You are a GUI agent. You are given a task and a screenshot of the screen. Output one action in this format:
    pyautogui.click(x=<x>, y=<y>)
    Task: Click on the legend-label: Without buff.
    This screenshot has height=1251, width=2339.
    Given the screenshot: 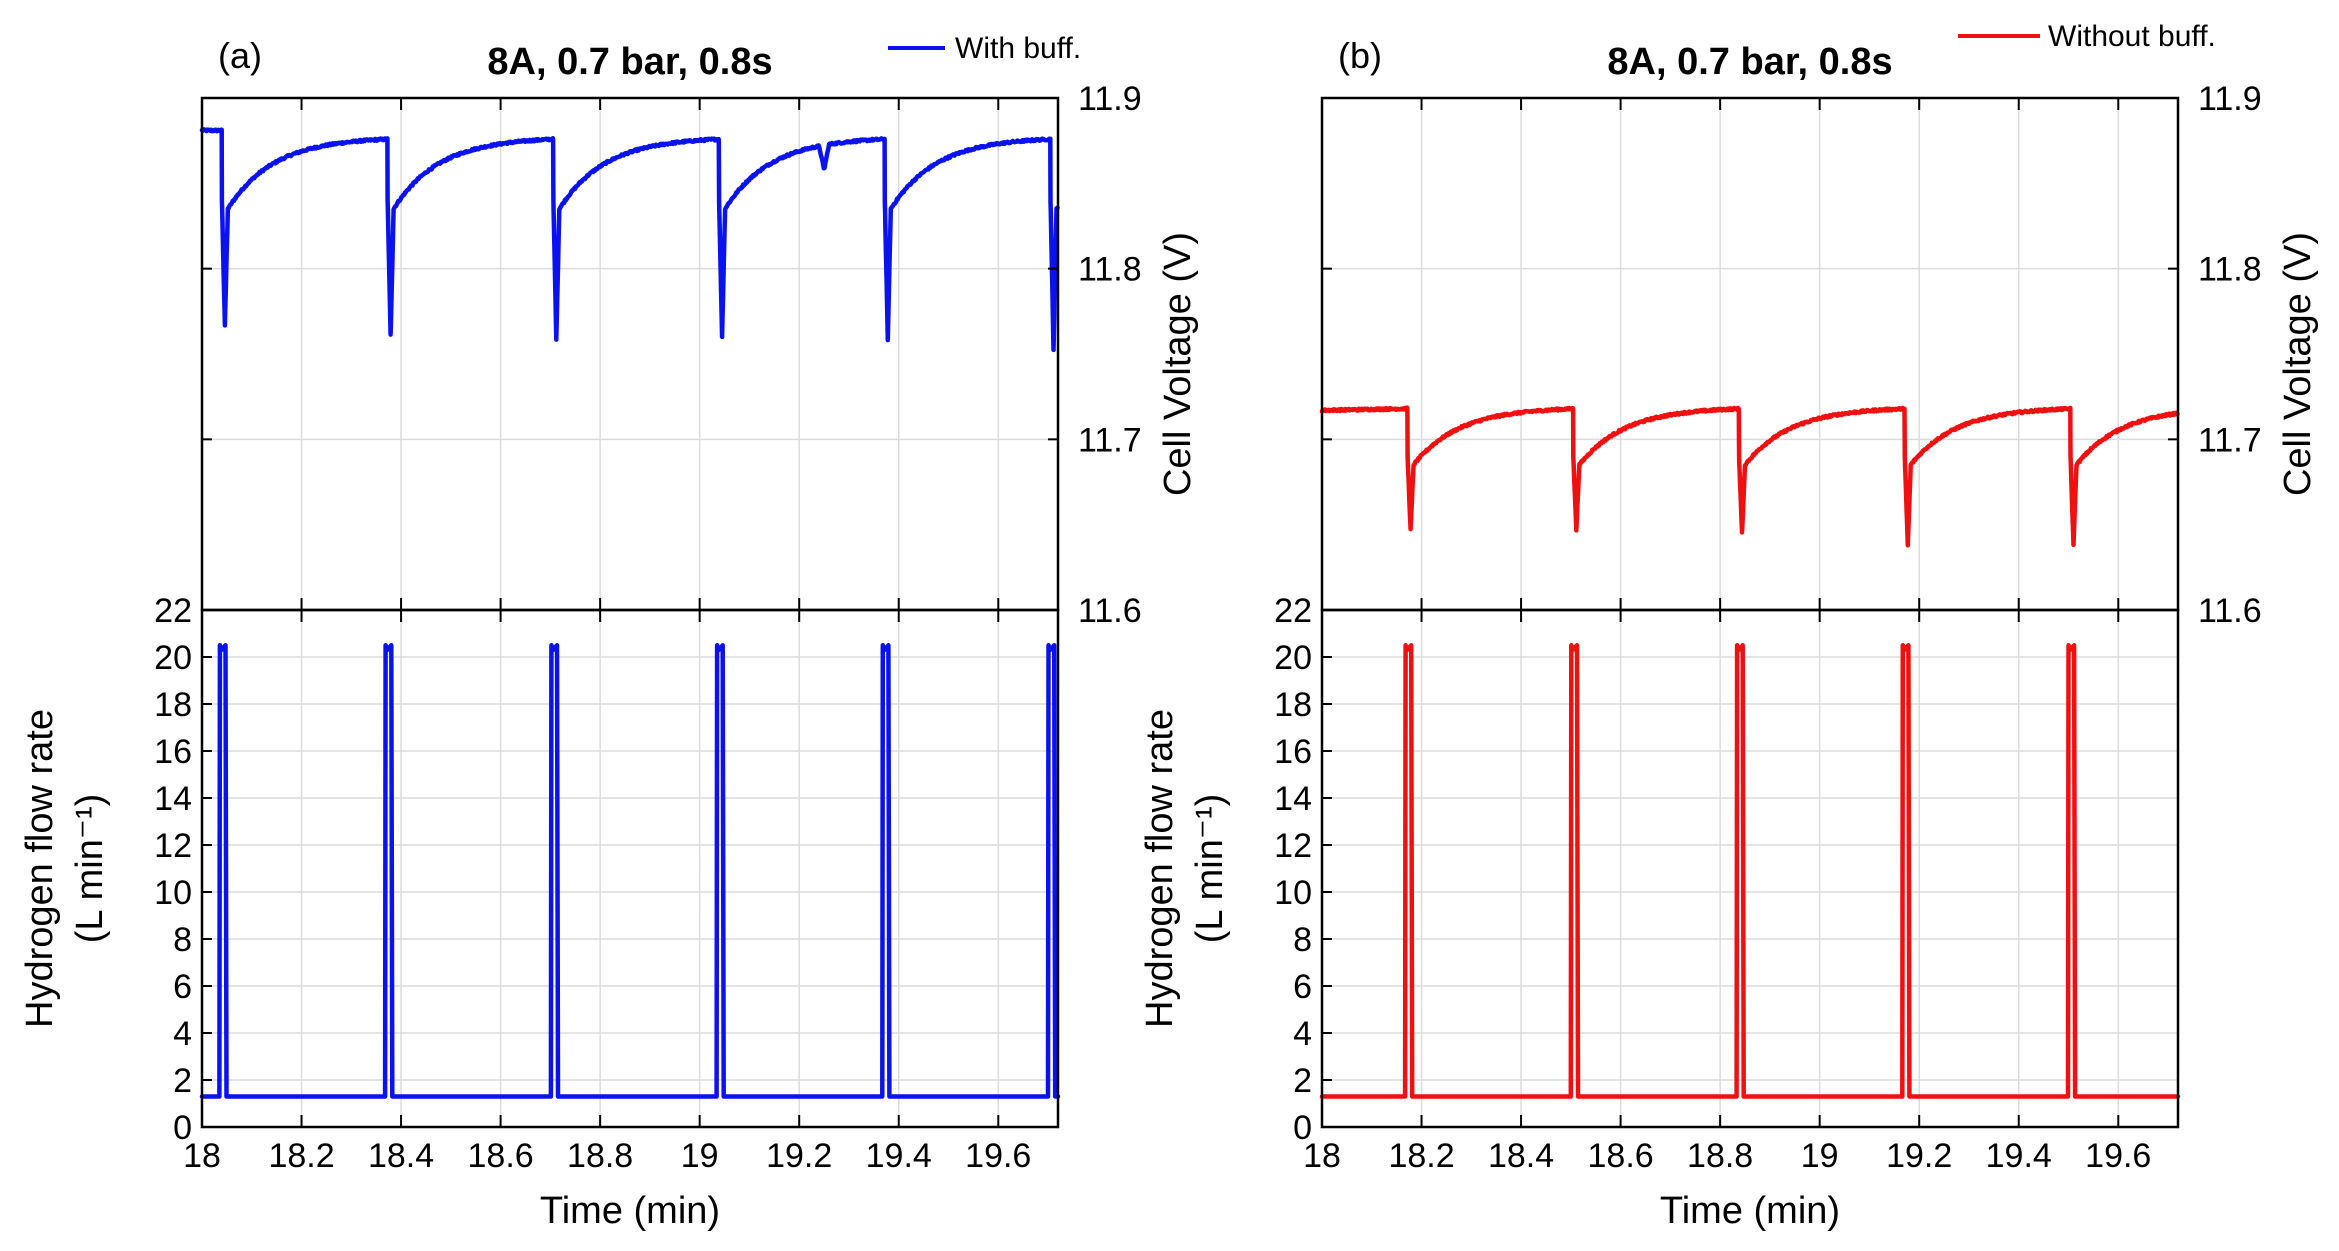 What is the action you would take?
    pyautogui.click(x=2132, y=36)
    